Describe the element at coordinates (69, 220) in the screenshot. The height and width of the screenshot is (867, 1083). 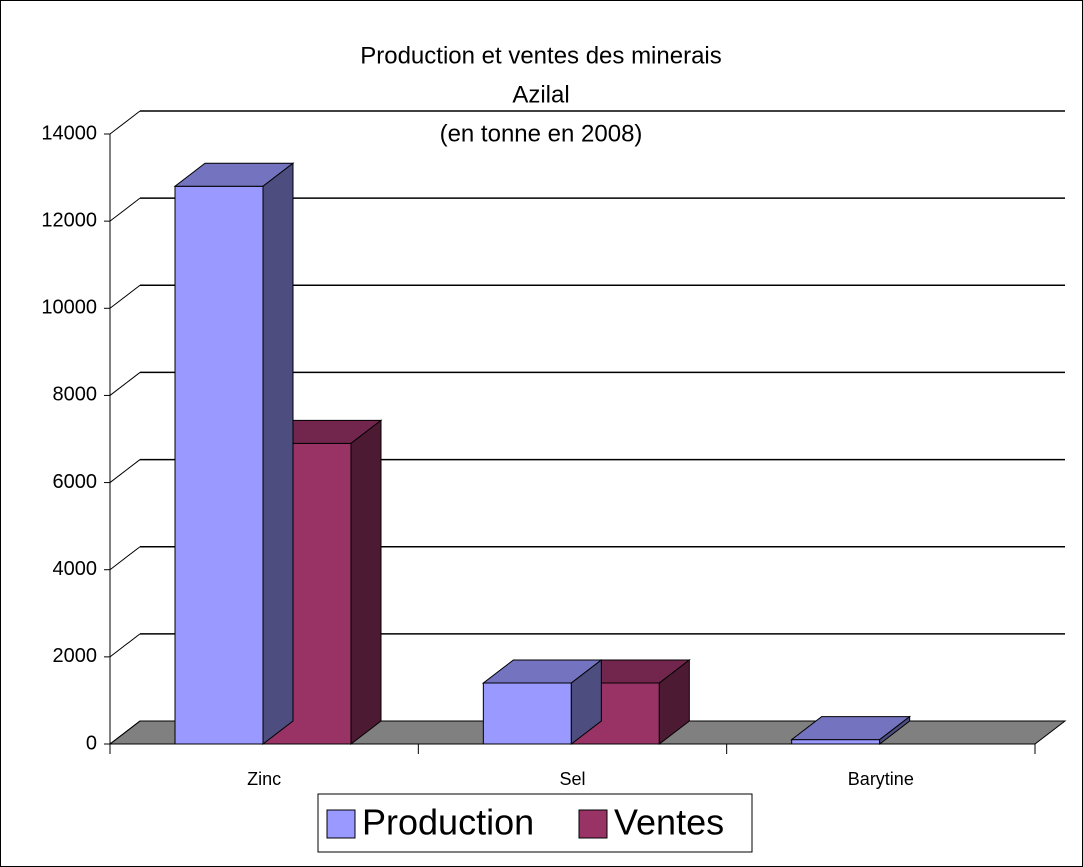
I see `y-tick-label: 12000` at that location.